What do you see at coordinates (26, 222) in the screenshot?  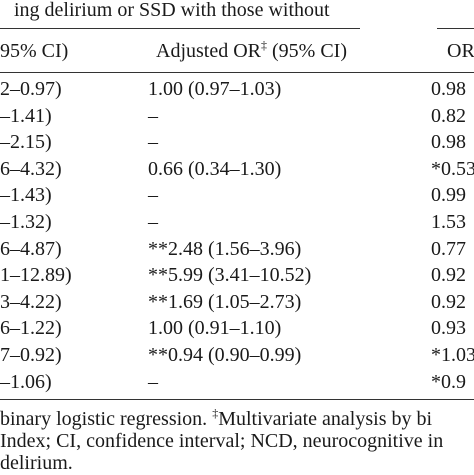 I see `cell-ci: –1.32)` at bounding box center [26, 222].